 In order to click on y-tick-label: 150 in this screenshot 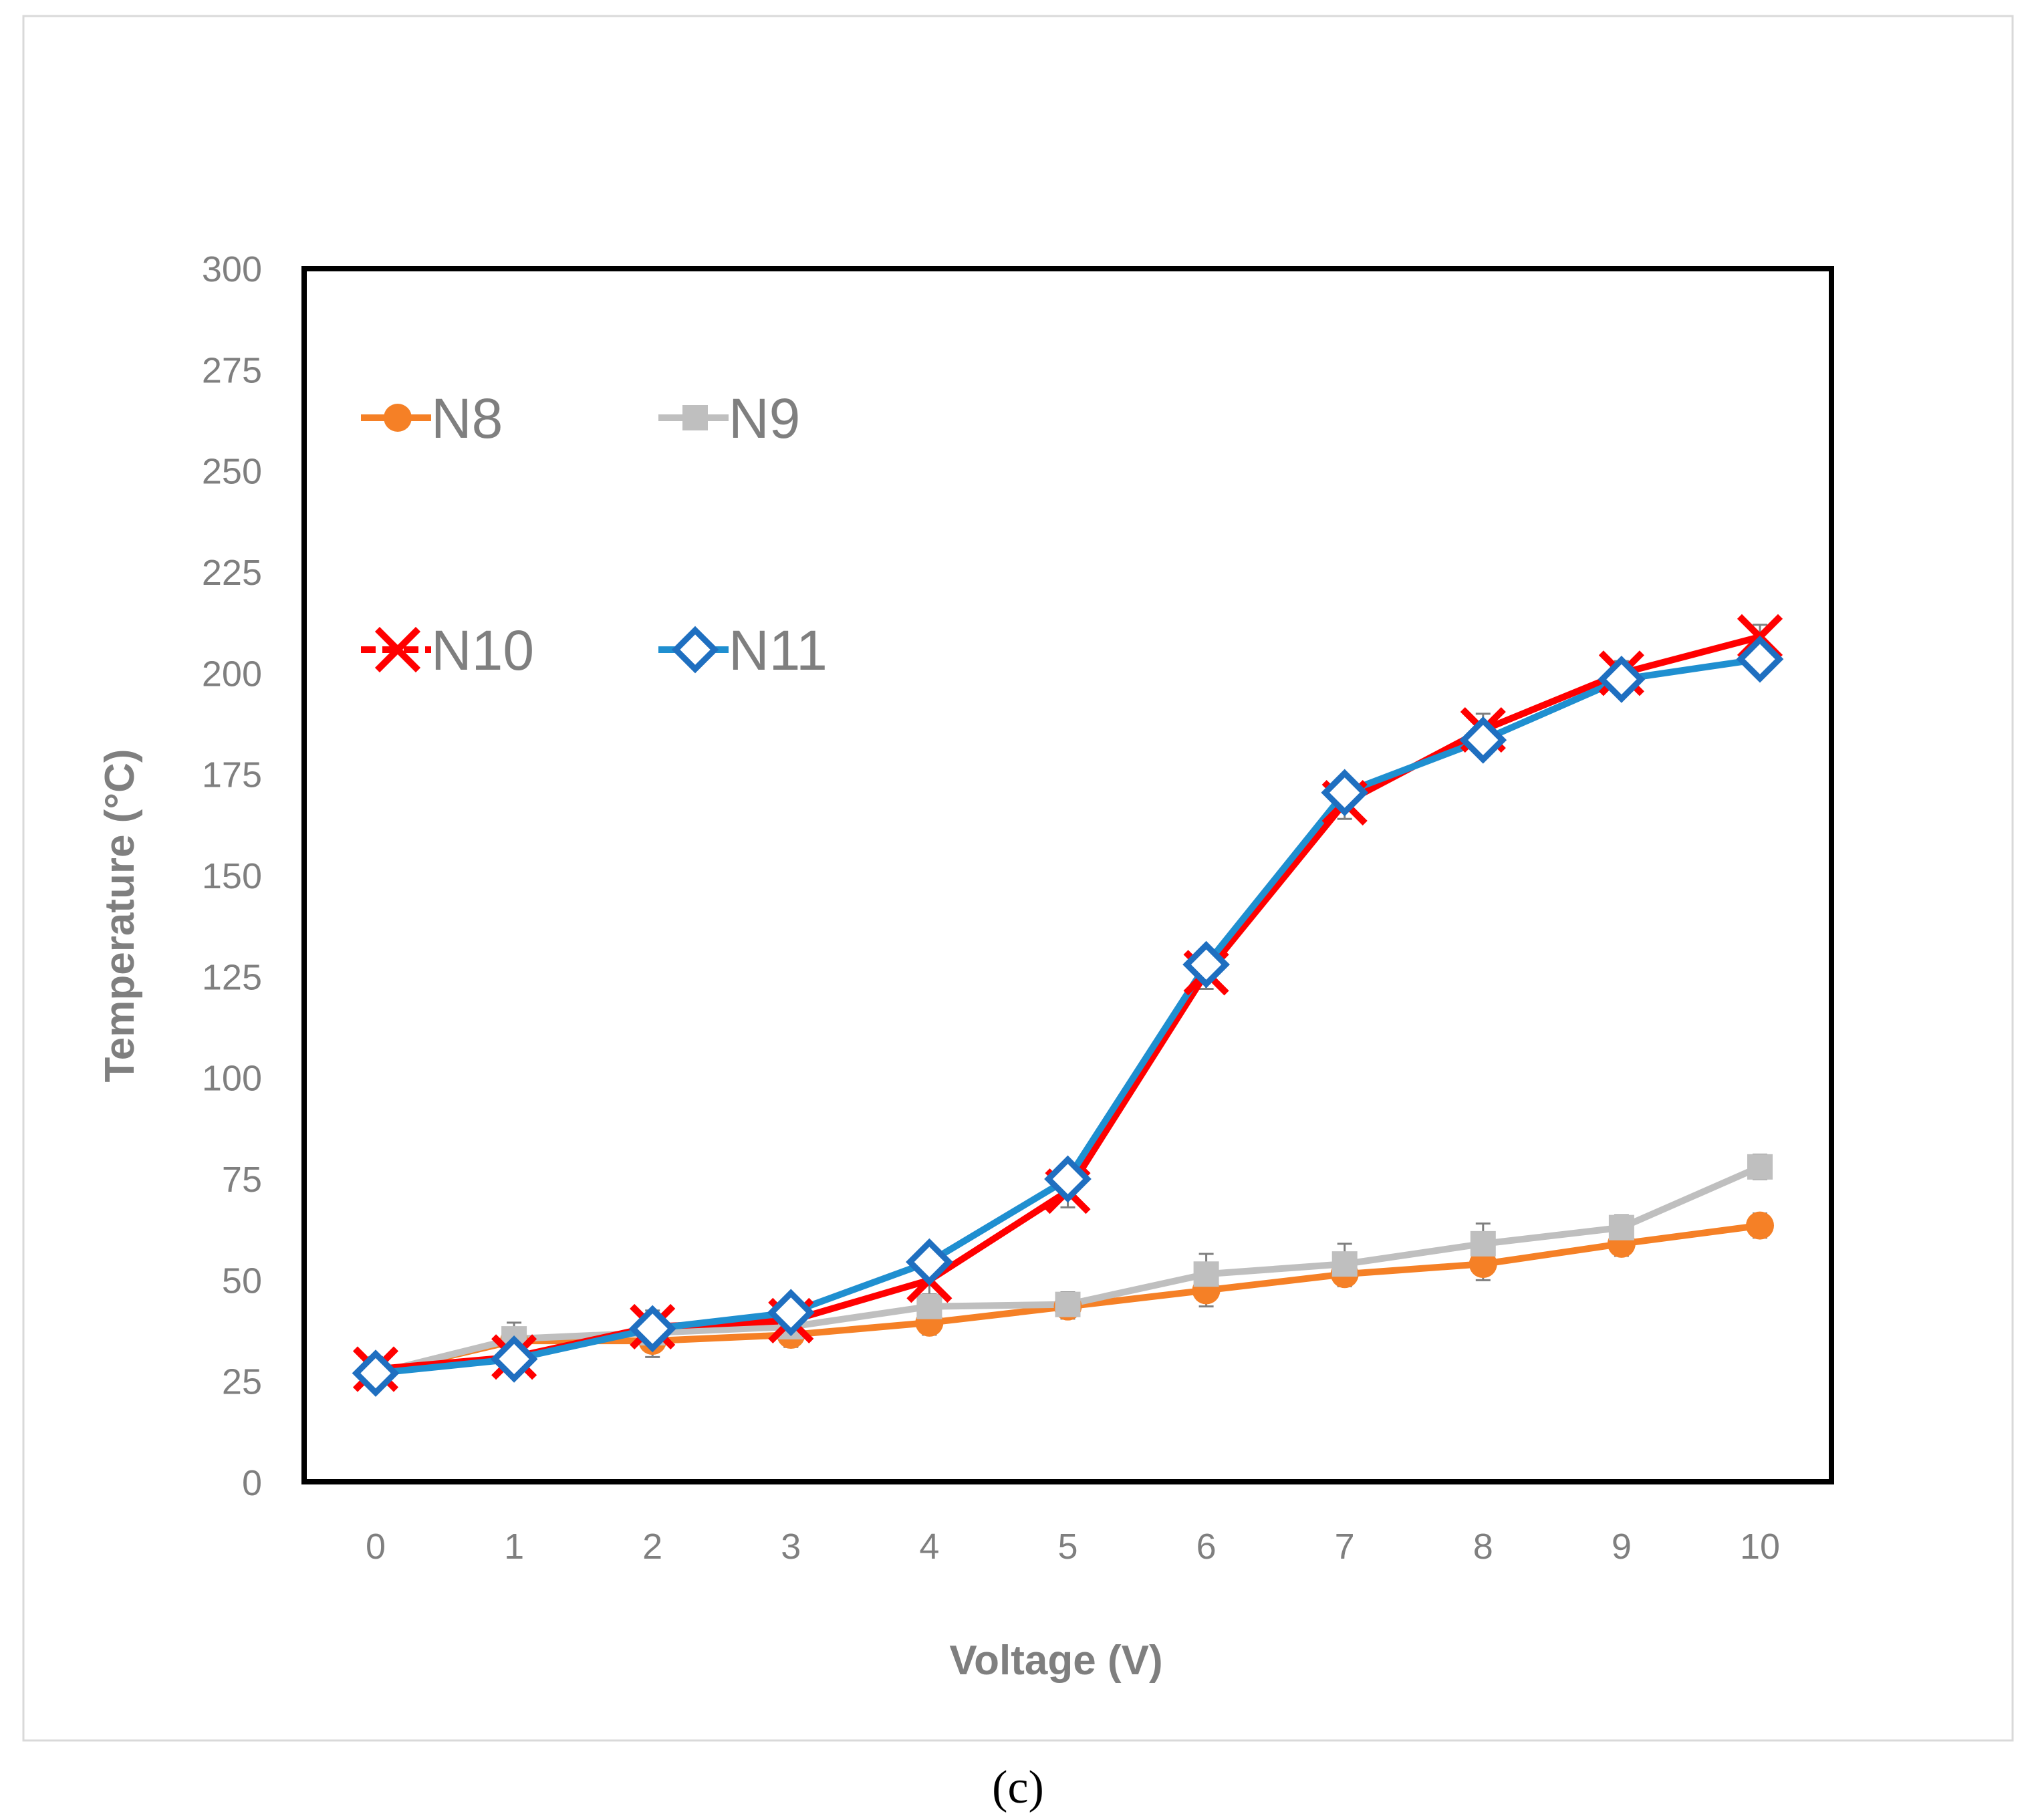, I will do `click(232, 876)`.